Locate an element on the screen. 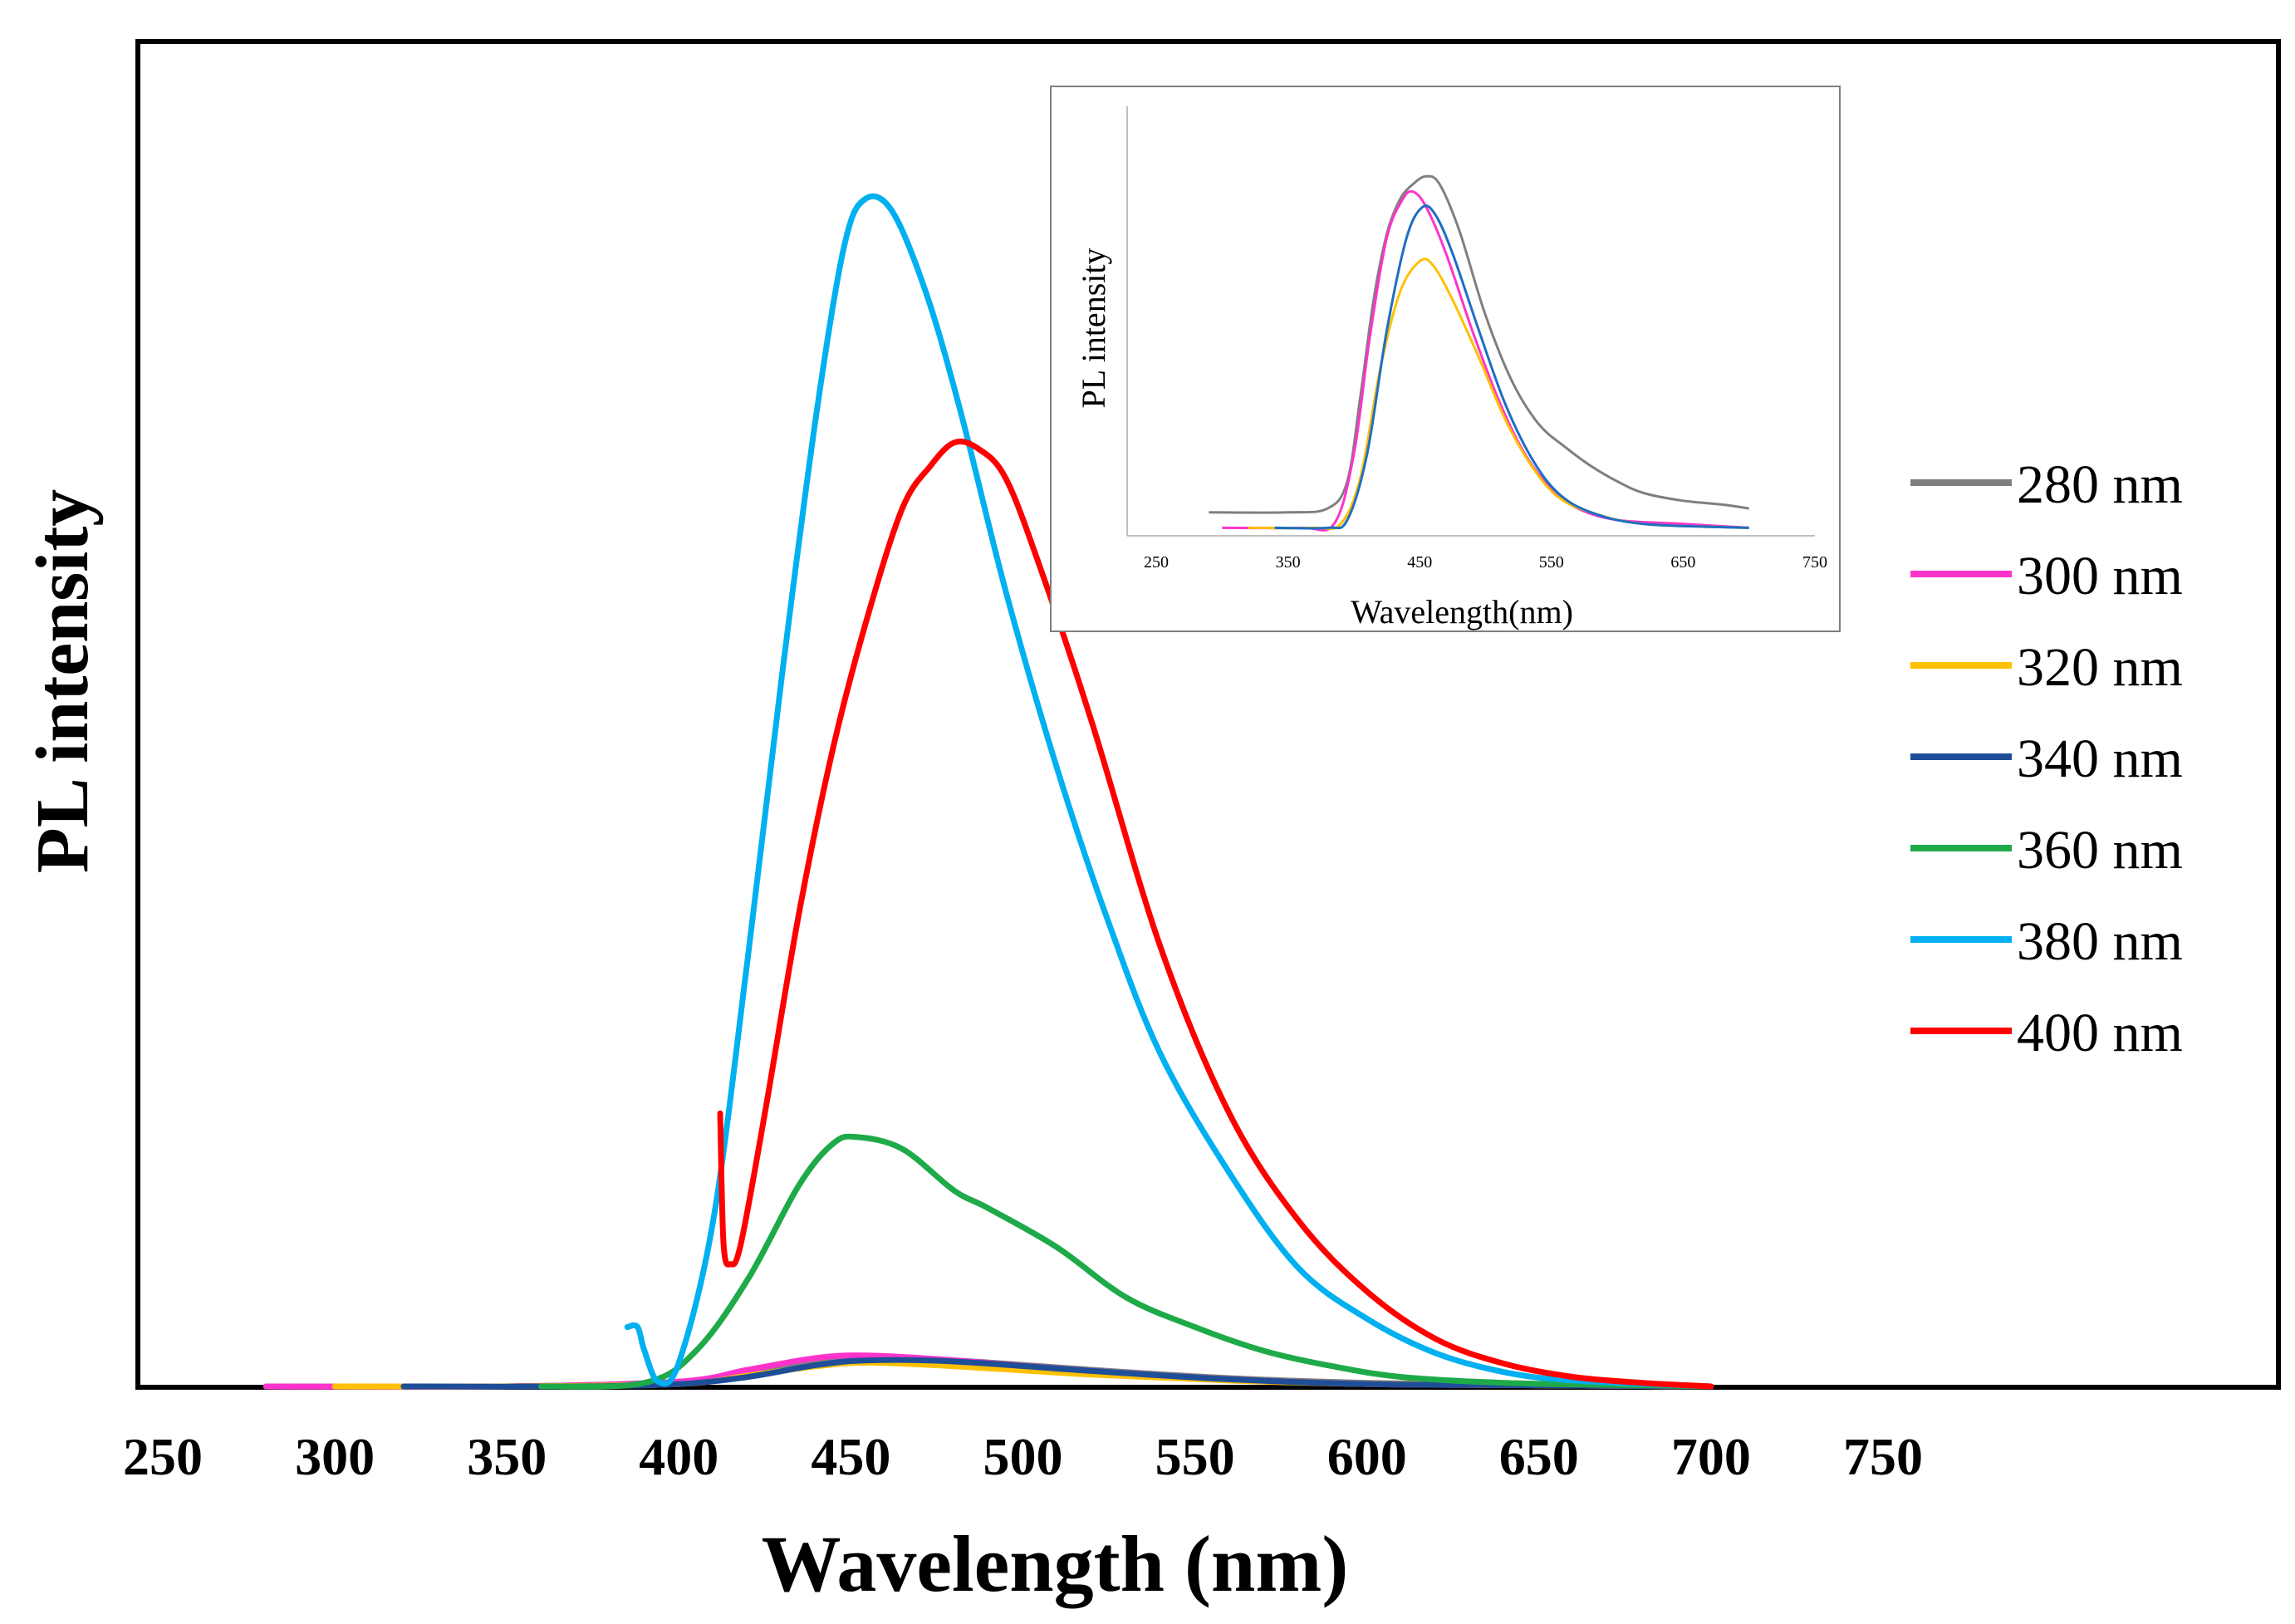 The image size is (2295, 1624). x-tick-label: 750 is located at coordinates (1883, 1456).